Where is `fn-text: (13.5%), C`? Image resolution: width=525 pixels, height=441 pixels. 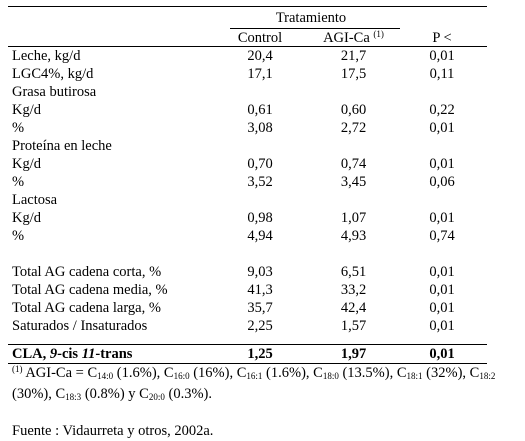 fn-text: (13.5%), C is located at coordinates (372, 373).